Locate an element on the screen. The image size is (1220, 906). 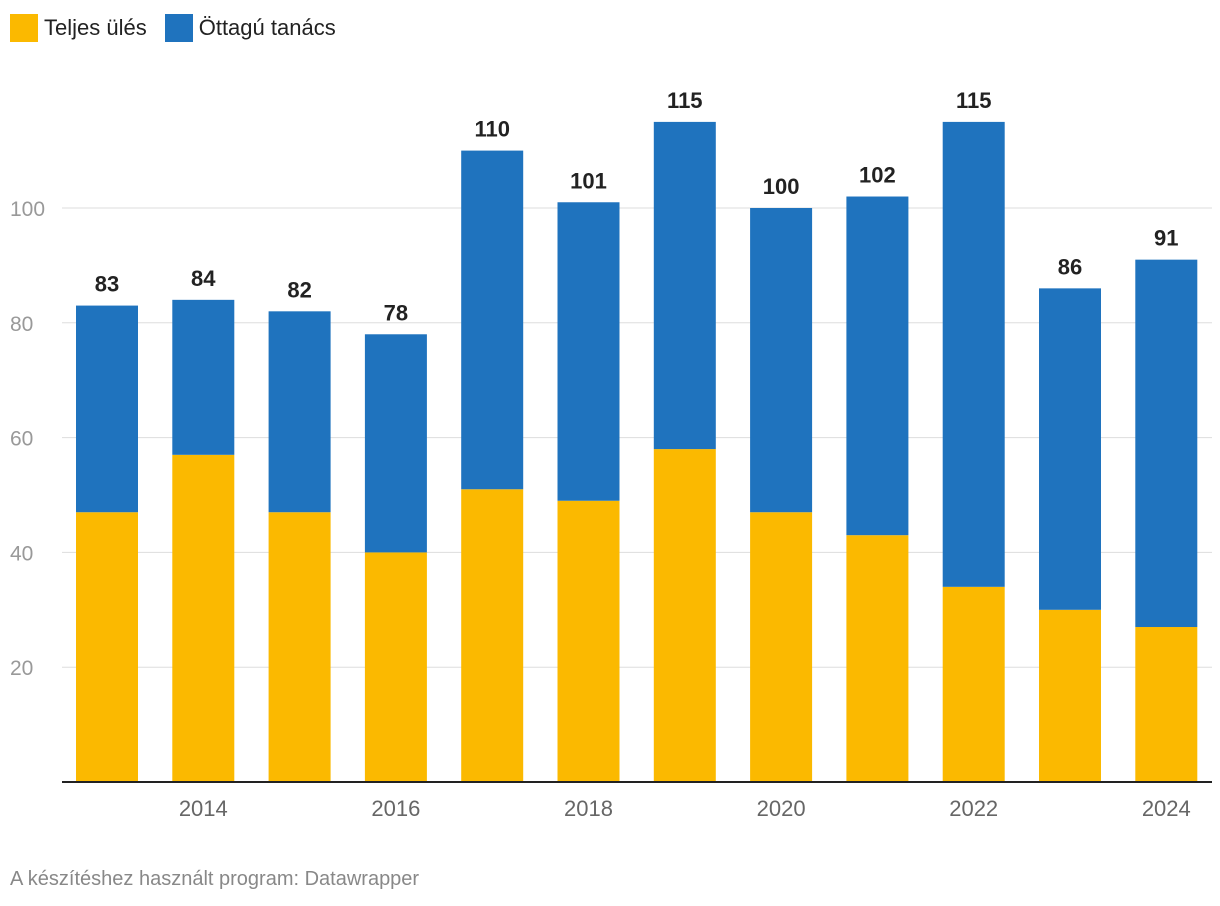
bar-ottagu-tanacs-2014 is located at coordinates (203, 377).